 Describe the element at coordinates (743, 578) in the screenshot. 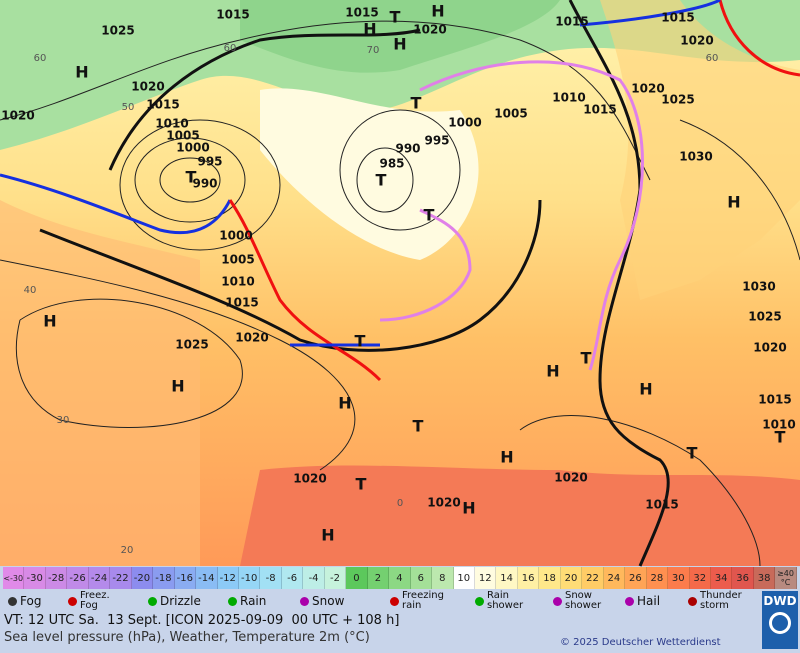

I see `scale-cell: 36` at that location.